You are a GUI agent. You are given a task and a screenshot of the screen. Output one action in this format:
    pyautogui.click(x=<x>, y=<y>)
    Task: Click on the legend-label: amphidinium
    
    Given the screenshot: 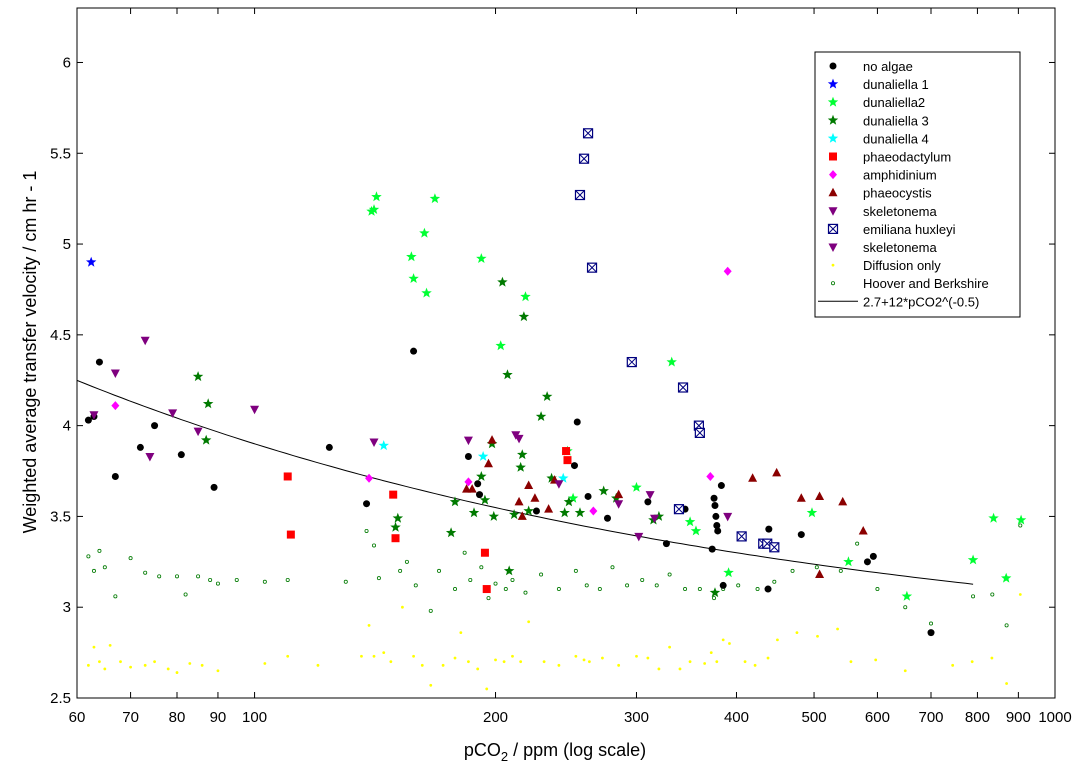 What is the action you would take?
    pyautogui.click(x=900, y=175)
    